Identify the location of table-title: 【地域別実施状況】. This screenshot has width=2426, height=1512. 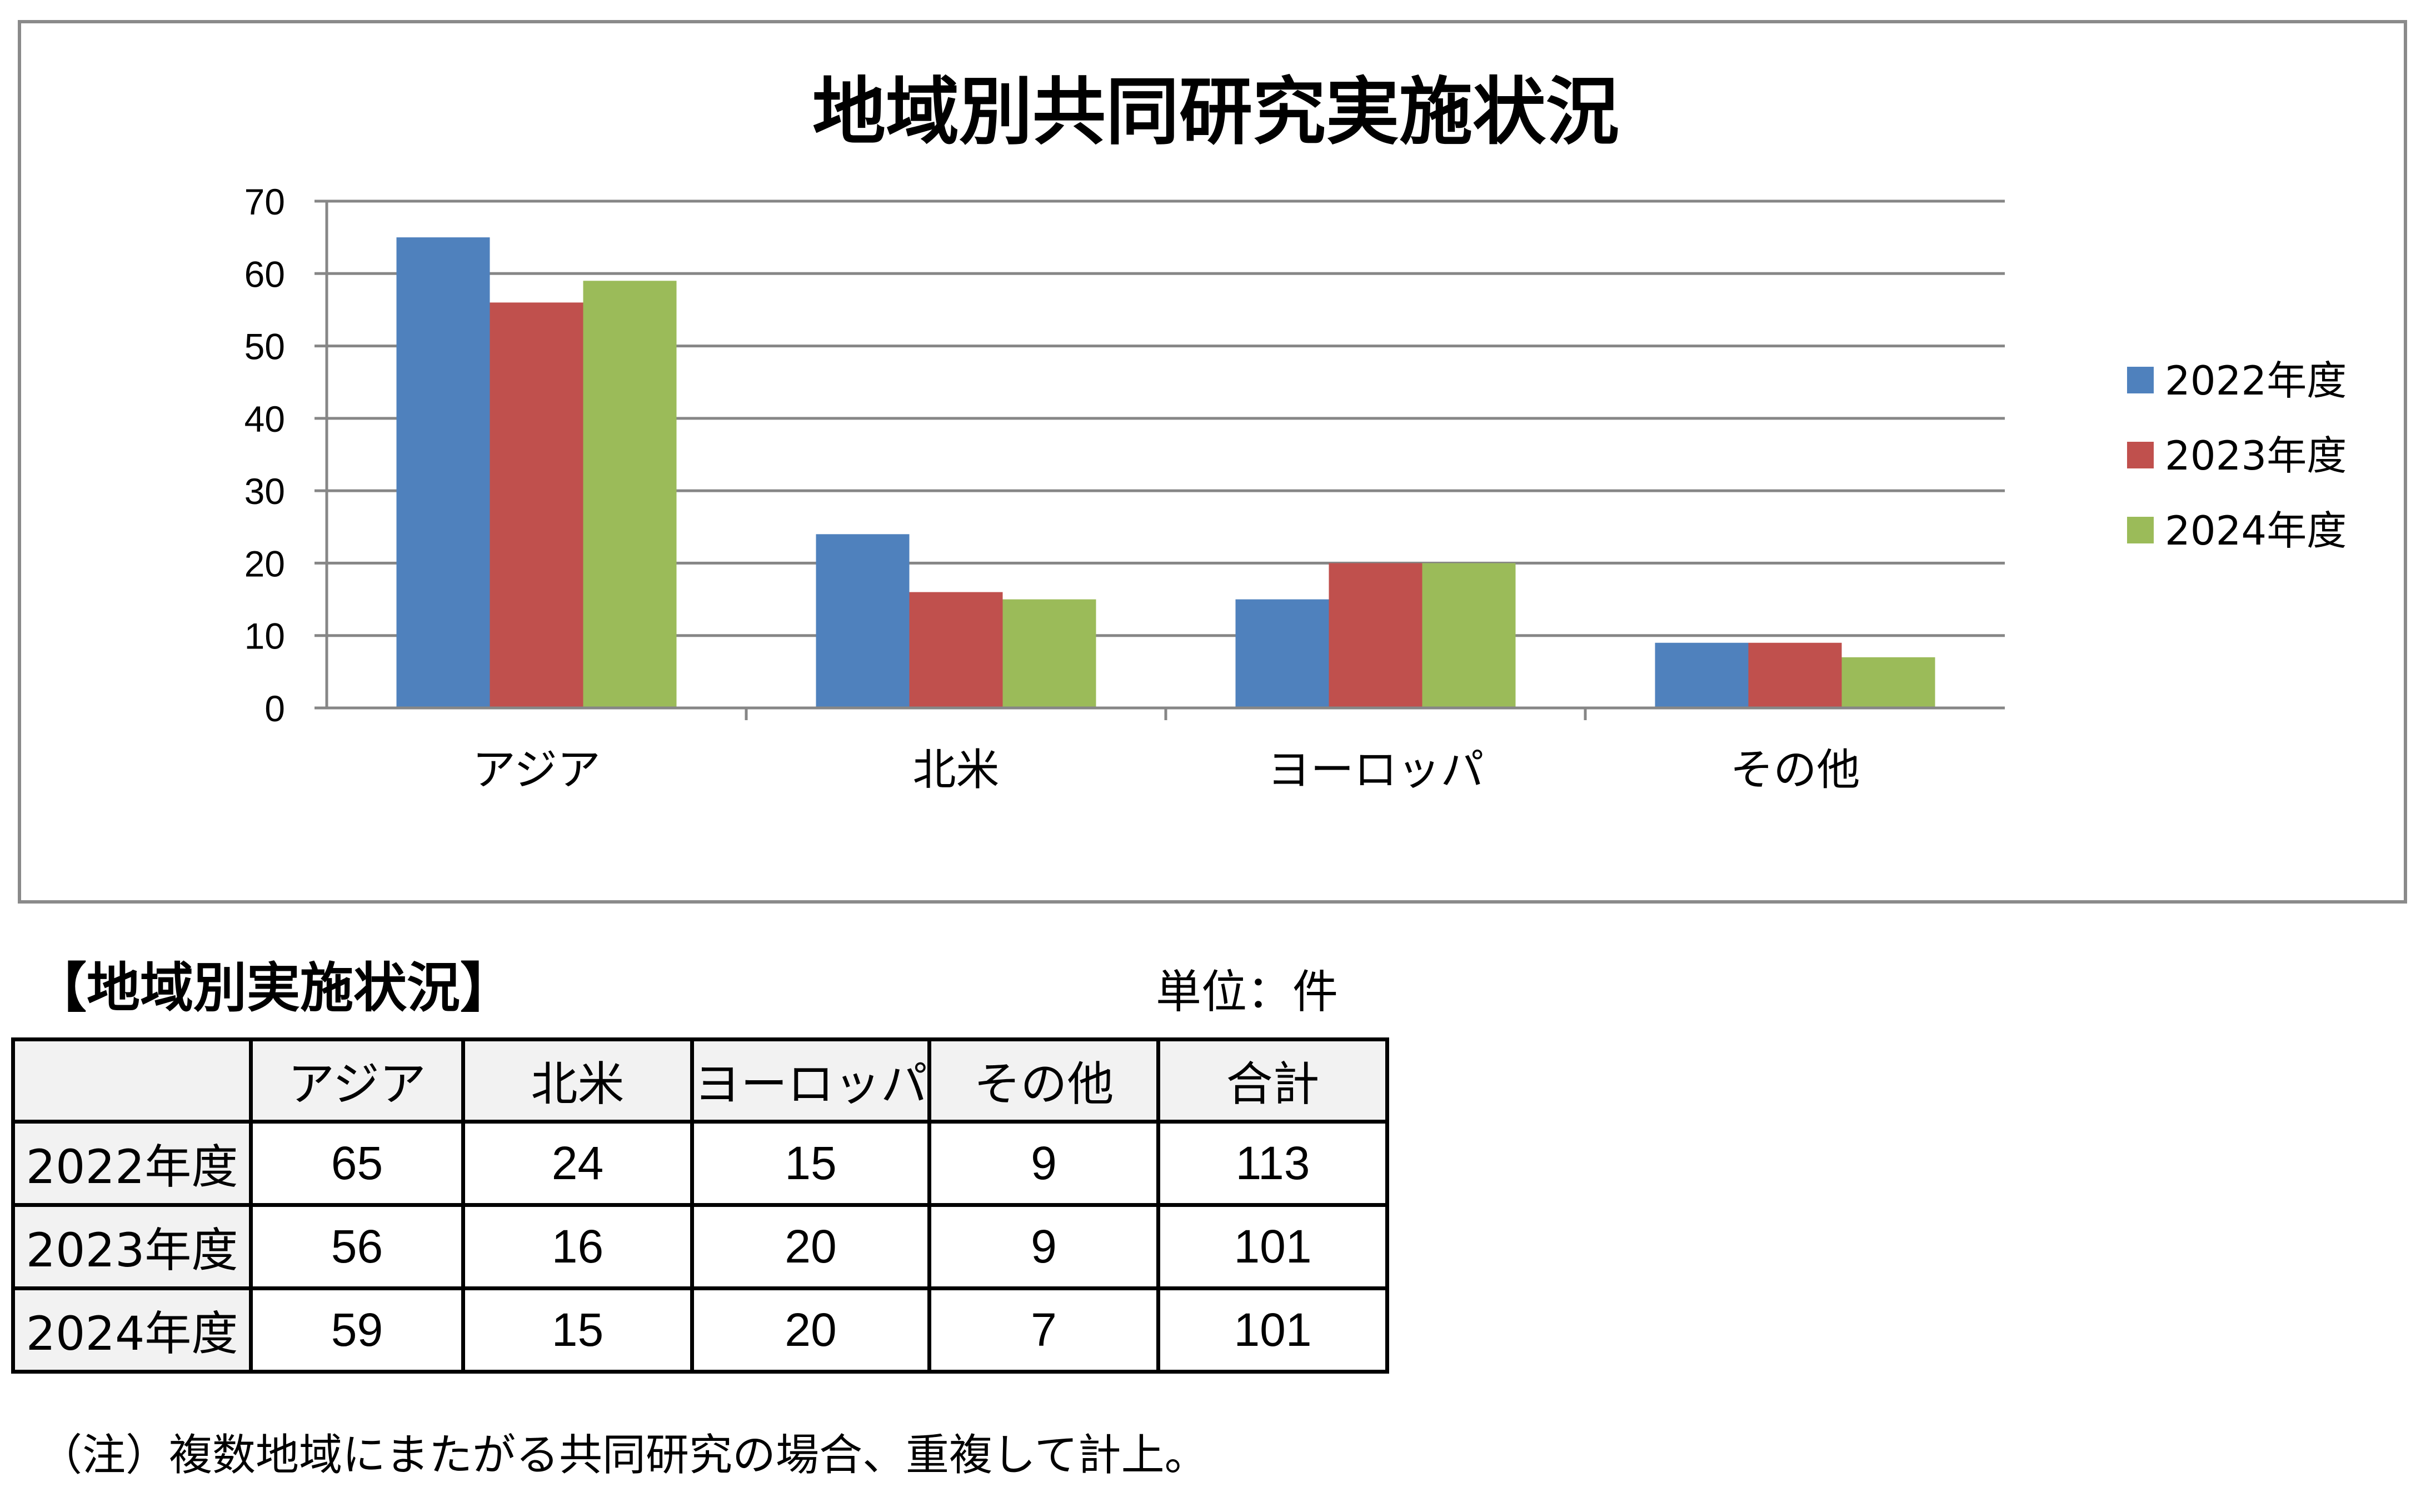
(273, 988).